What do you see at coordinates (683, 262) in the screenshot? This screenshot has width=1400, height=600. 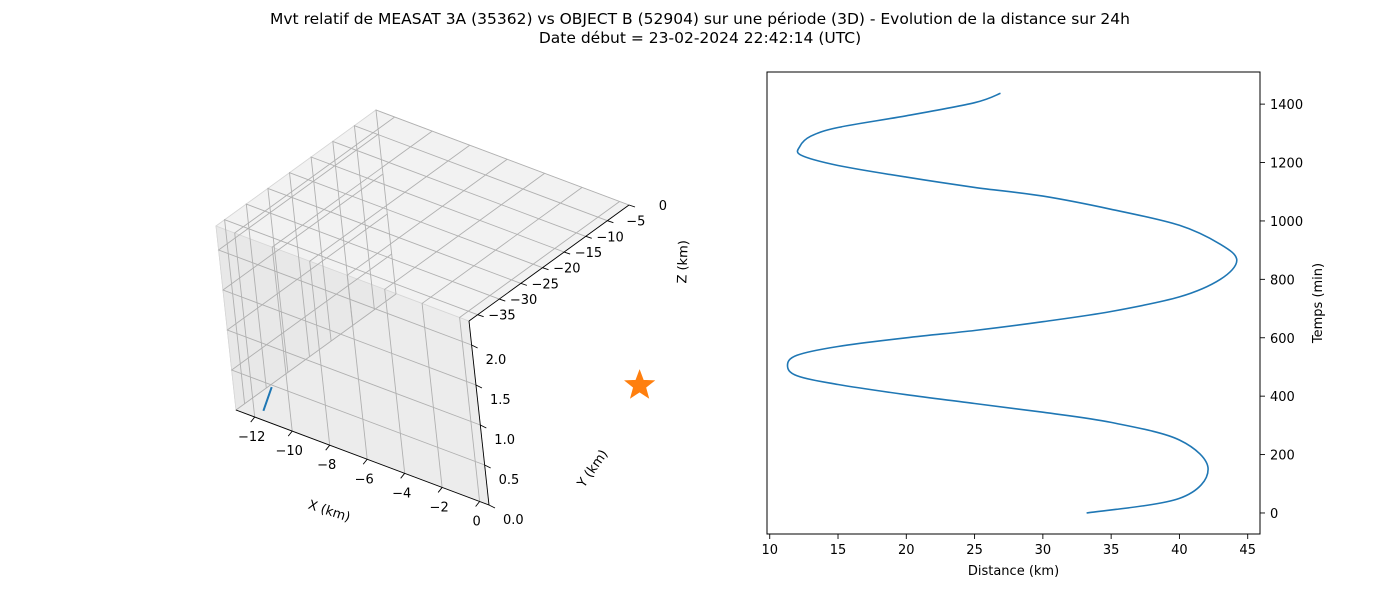 I see `z-axis-title: Z (km)` at bounding box center [683, 262].